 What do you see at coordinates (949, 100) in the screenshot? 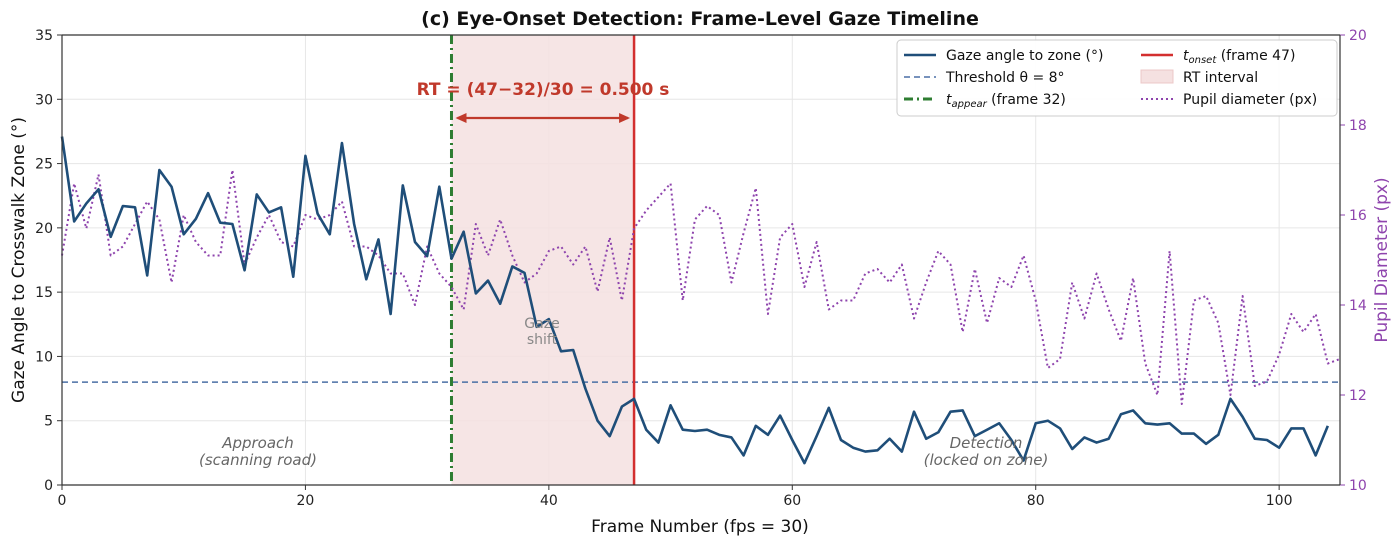
I see `legend-appear-t: t` at bounding box center [949, 100].